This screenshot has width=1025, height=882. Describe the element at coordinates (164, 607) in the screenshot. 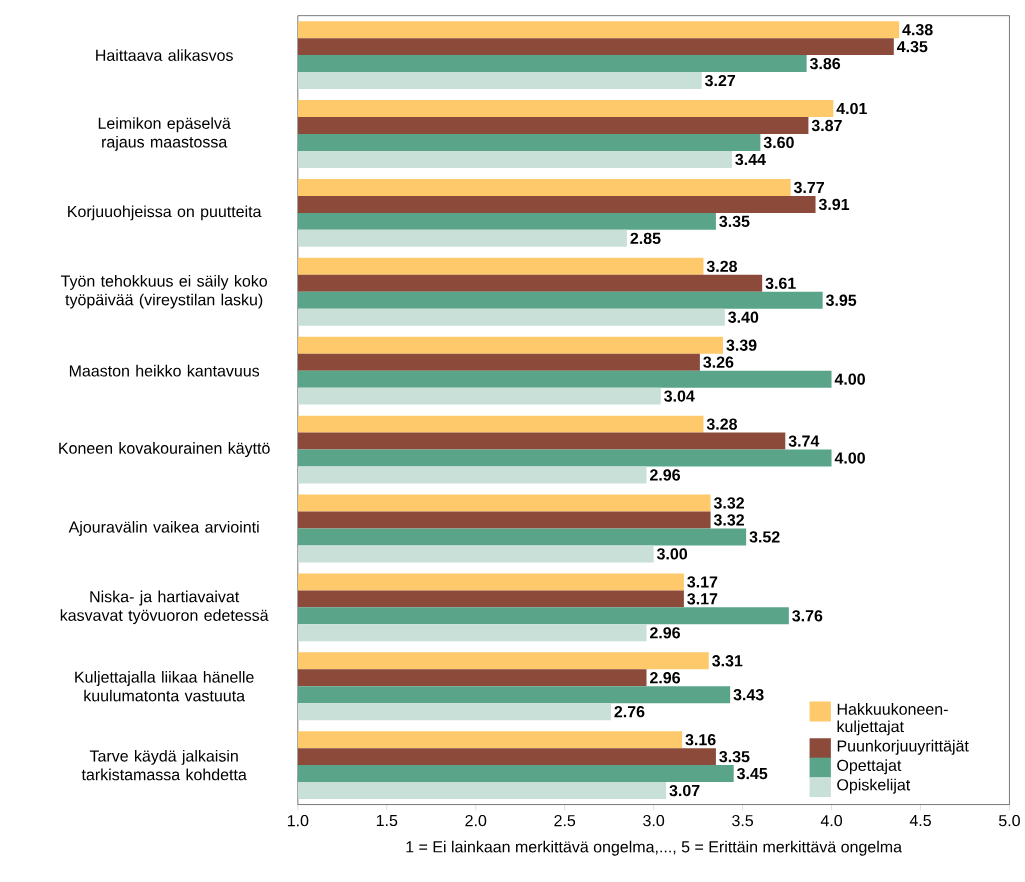

I see `y-tick-label: Niska- ja hartiavaivat kasvavat työvuoron edetessä` at that location.